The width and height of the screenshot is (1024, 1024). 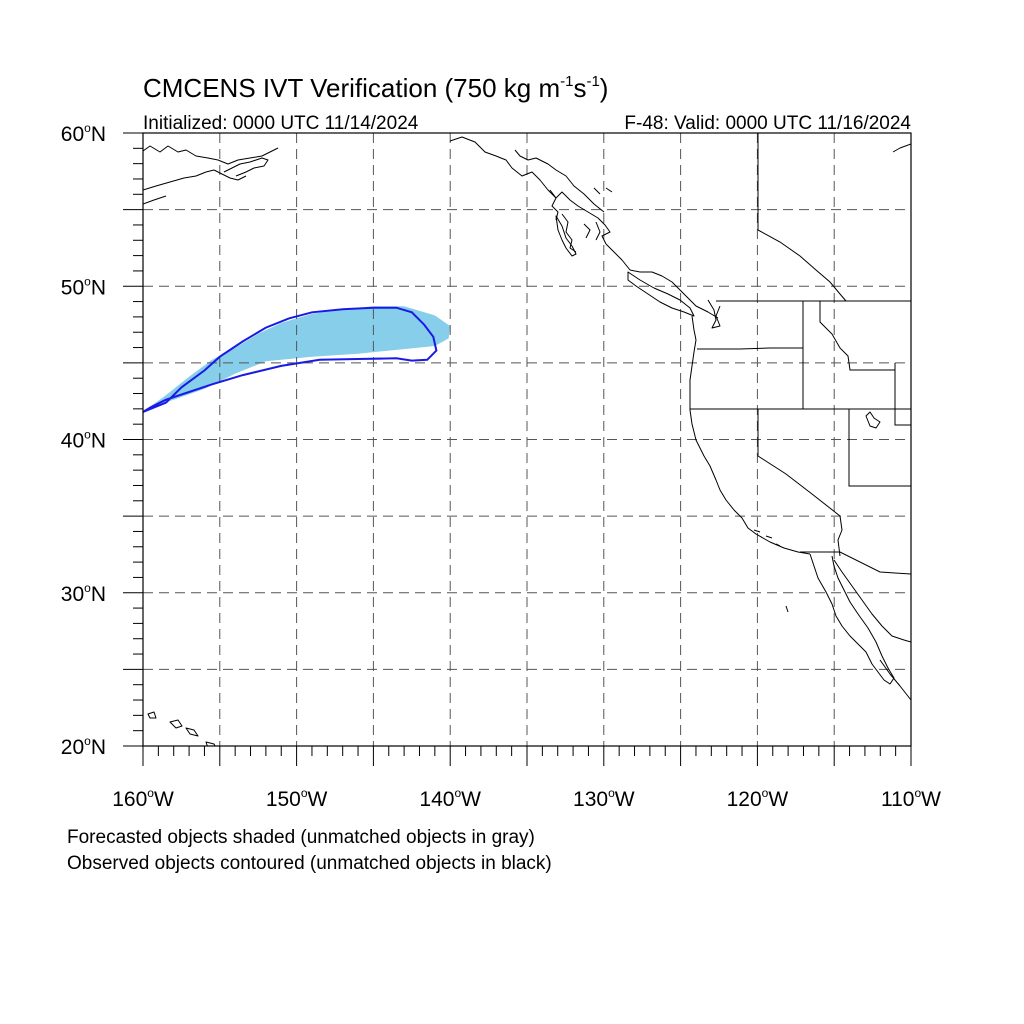 What do you see at coordinates (661, 294) in the screenshot?
I see `vancouver-island` at bounding box center [661, 294].